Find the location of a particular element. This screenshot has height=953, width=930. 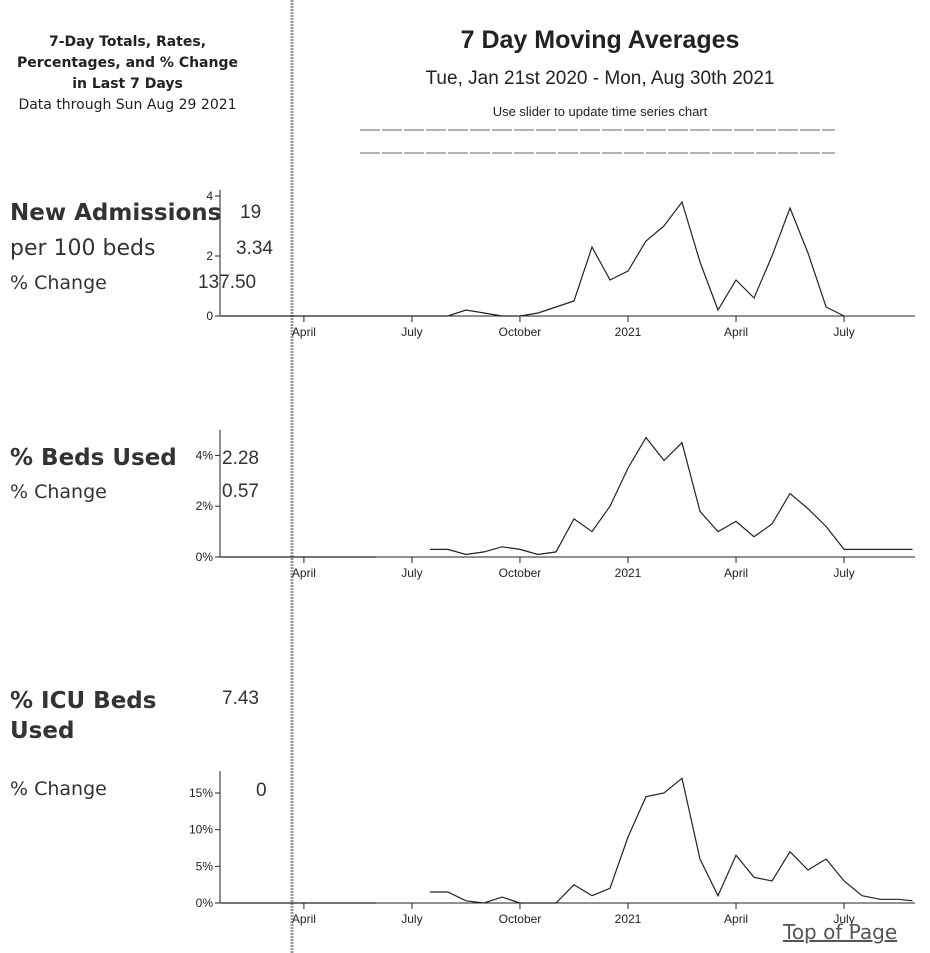

slider-hint: Use slider to update time series chart is located at coordinates (600, 111).